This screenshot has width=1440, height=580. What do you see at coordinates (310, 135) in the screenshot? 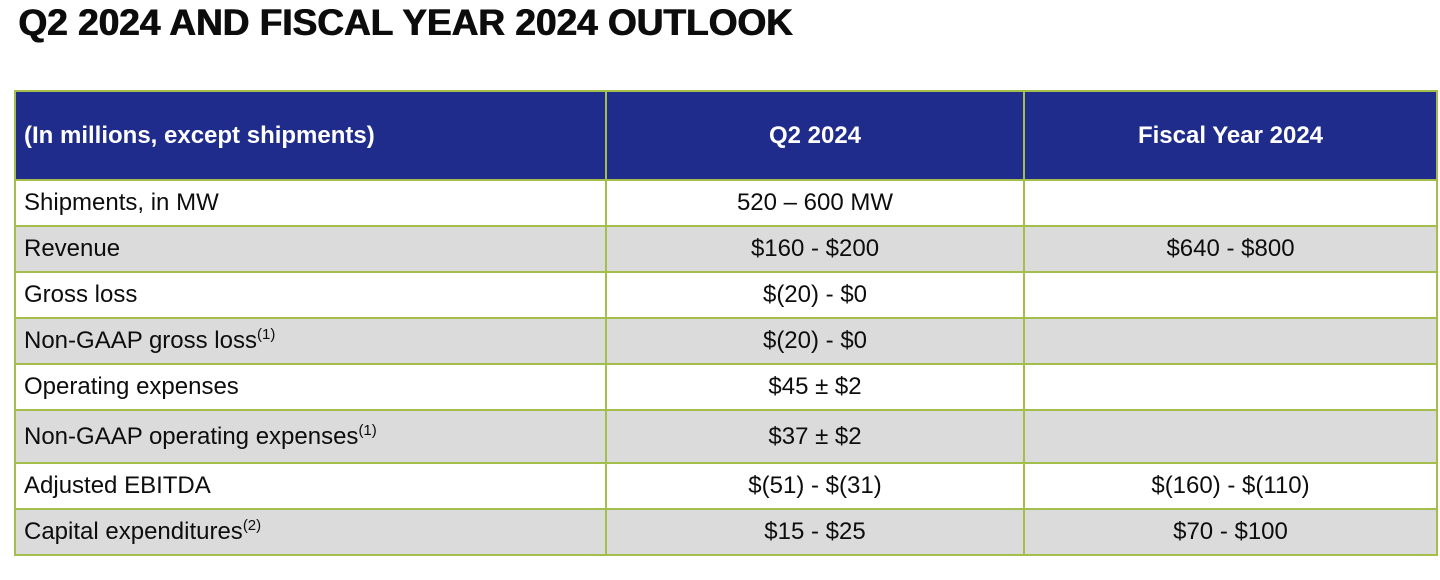
I see `column-header-metric: (In millions, except shipments)` at bounding box center [310, 135].